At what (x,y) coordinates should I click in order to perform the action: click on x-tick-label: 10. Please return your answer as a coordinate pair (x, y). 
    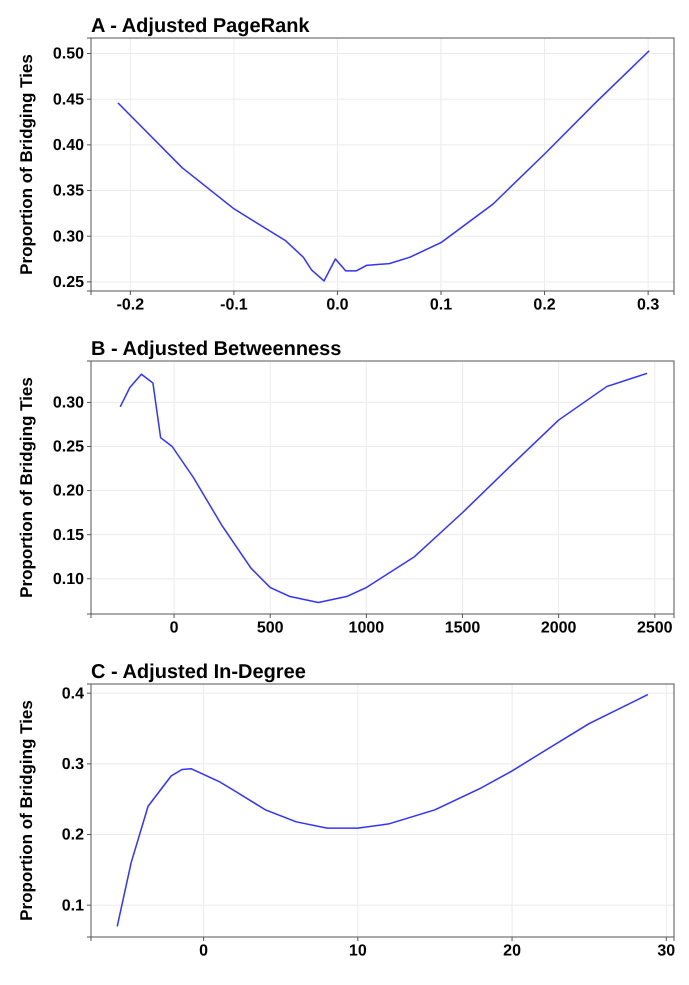
    Looking at the image, I should click on (357, 951).